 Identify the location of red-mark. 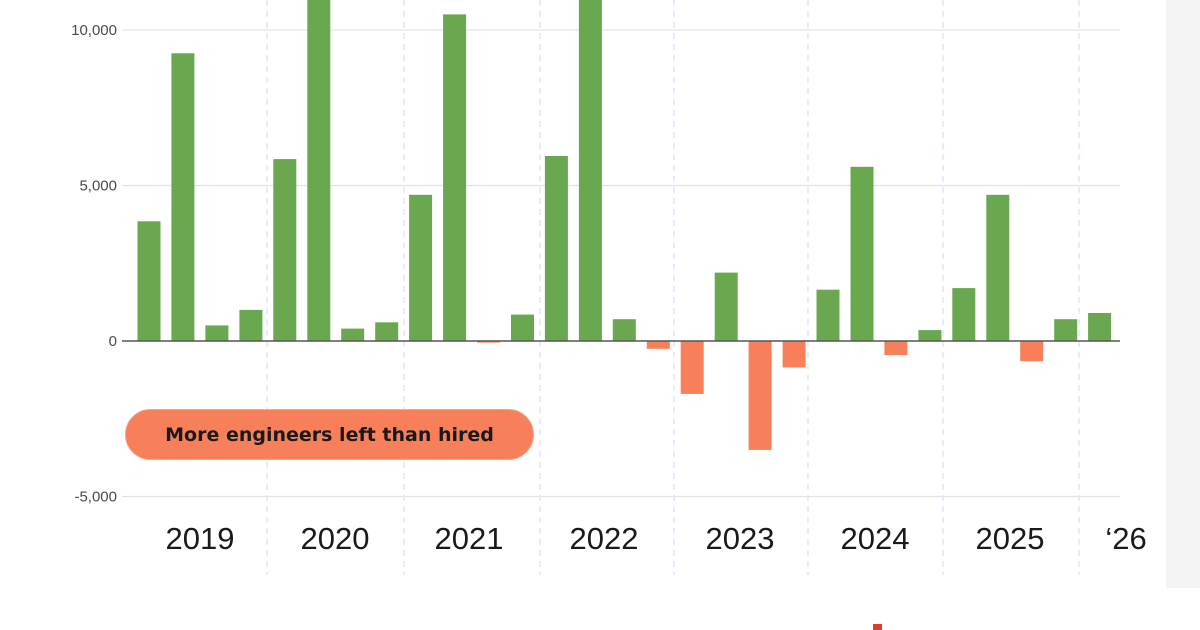
(877, 627).